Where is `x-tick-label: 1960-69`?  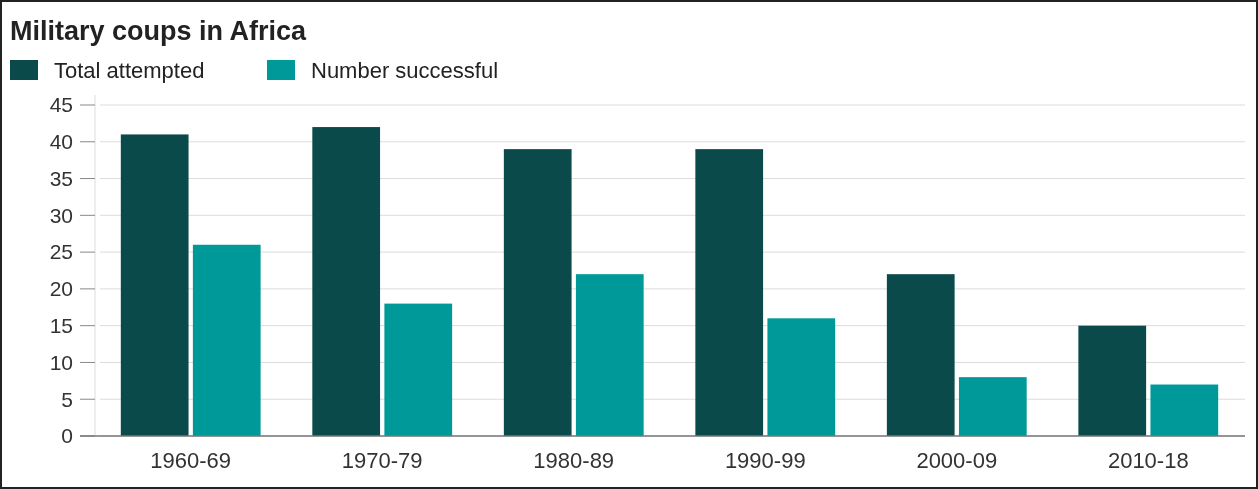
x-tick-label: 1960-69 is located at coordinates (191, 460).